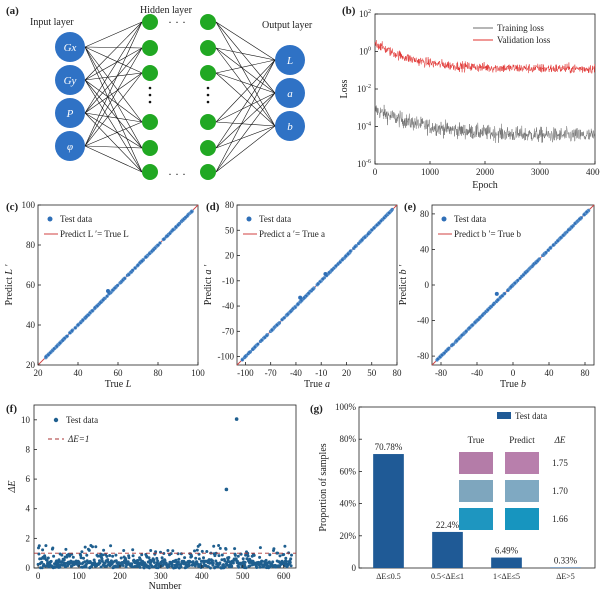  What do you see at coordinates (388, 576) in the screenshot?
I see `x-category-label: ΔE≤0.5` at bounding box center [388, 576].